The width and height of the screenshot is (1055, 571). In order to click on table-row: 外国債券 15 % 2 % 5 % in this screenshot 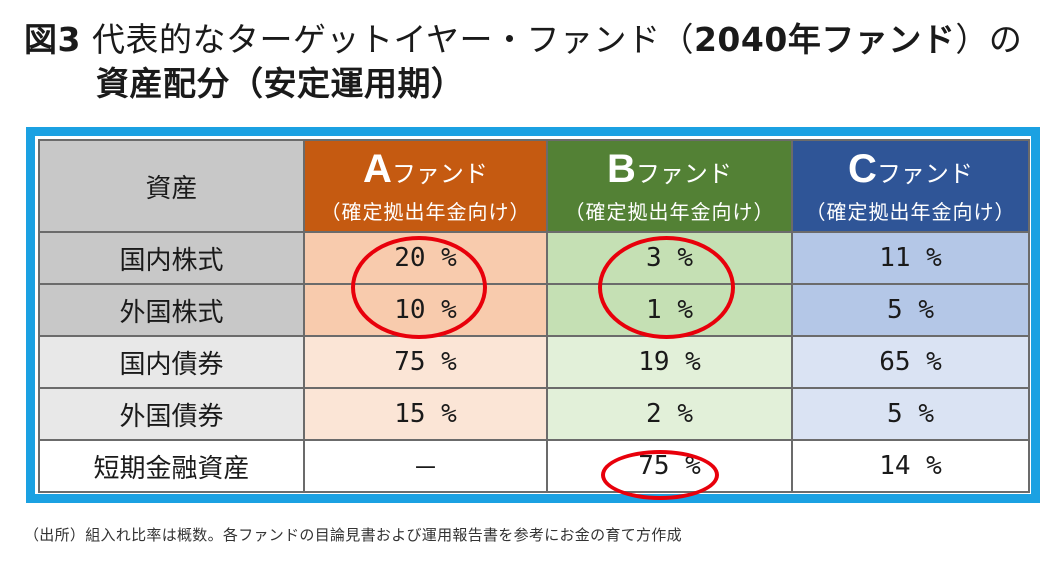, I will do `click(534, 414)`.